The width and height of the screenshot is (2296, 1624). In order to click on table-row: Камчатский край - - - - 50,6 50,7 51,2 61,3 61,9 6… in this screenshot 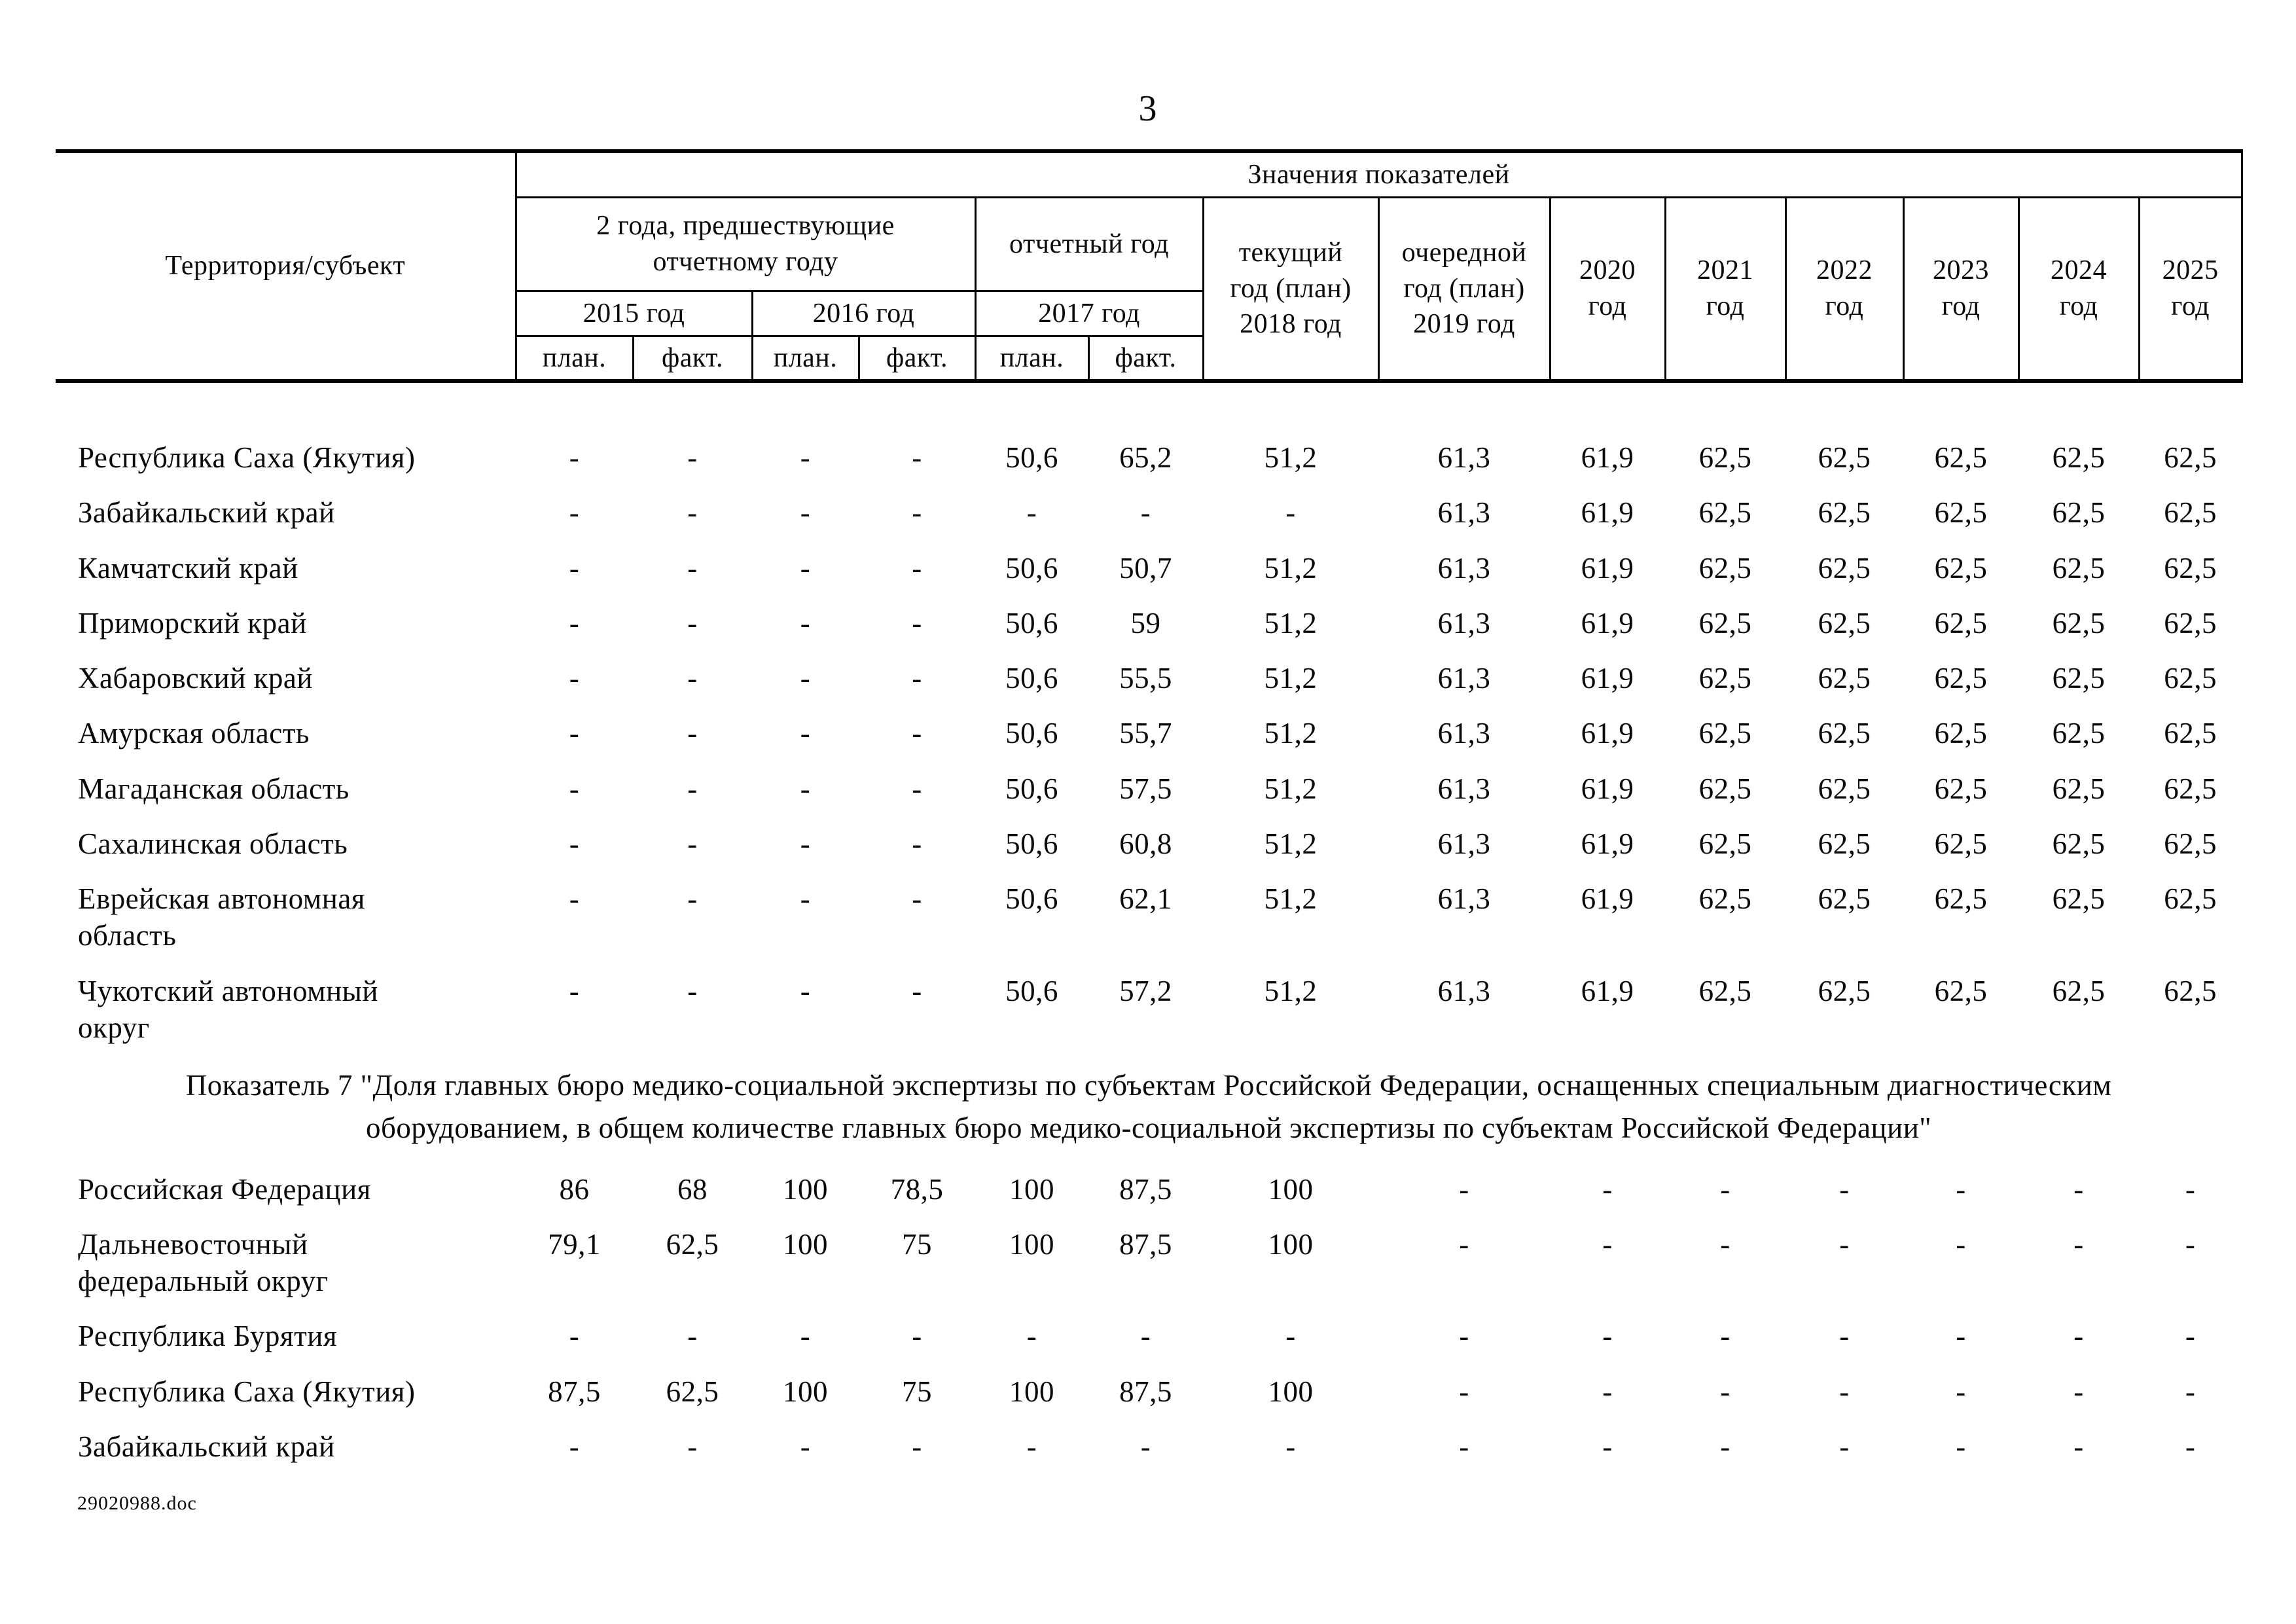, I will do `click(1149, 568)`.